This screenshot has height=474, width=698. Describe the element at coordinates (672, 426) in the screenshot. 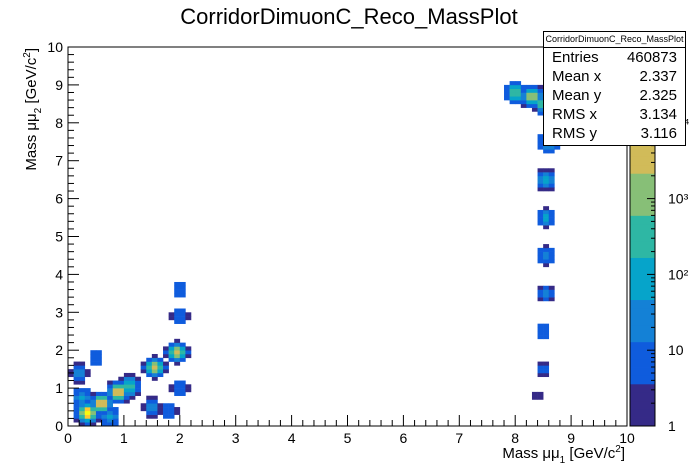

I see `z-tick-label: 1` at that location.